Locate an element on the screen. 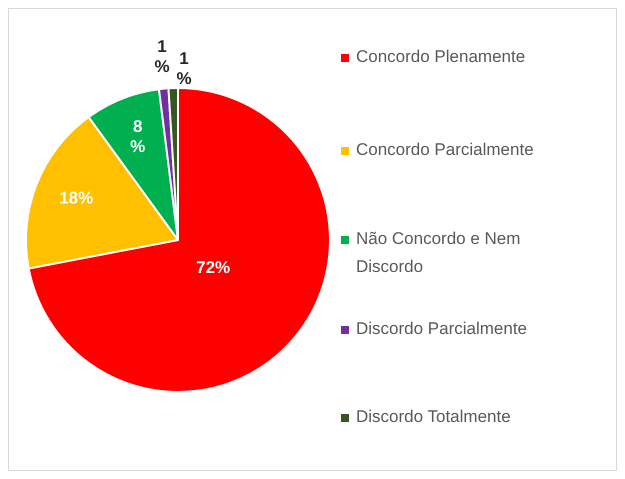 This screenshot has height=479, width=625. data-label: 72% is located at coordinates (213, 268).